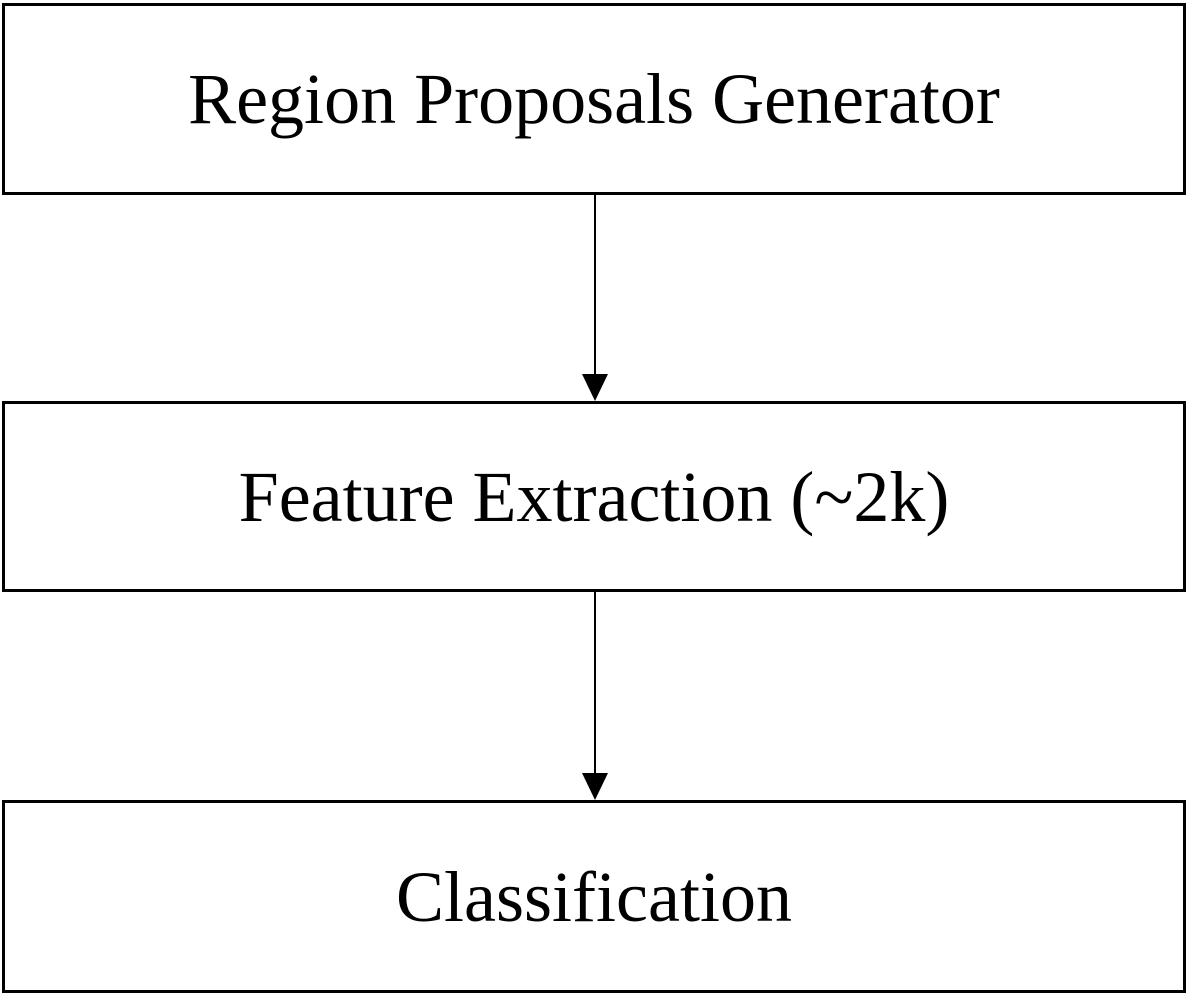 The image size is (1190, 996). I want to click on step-label-region-proposals: Region Proposals Generator, so click(594, 99).